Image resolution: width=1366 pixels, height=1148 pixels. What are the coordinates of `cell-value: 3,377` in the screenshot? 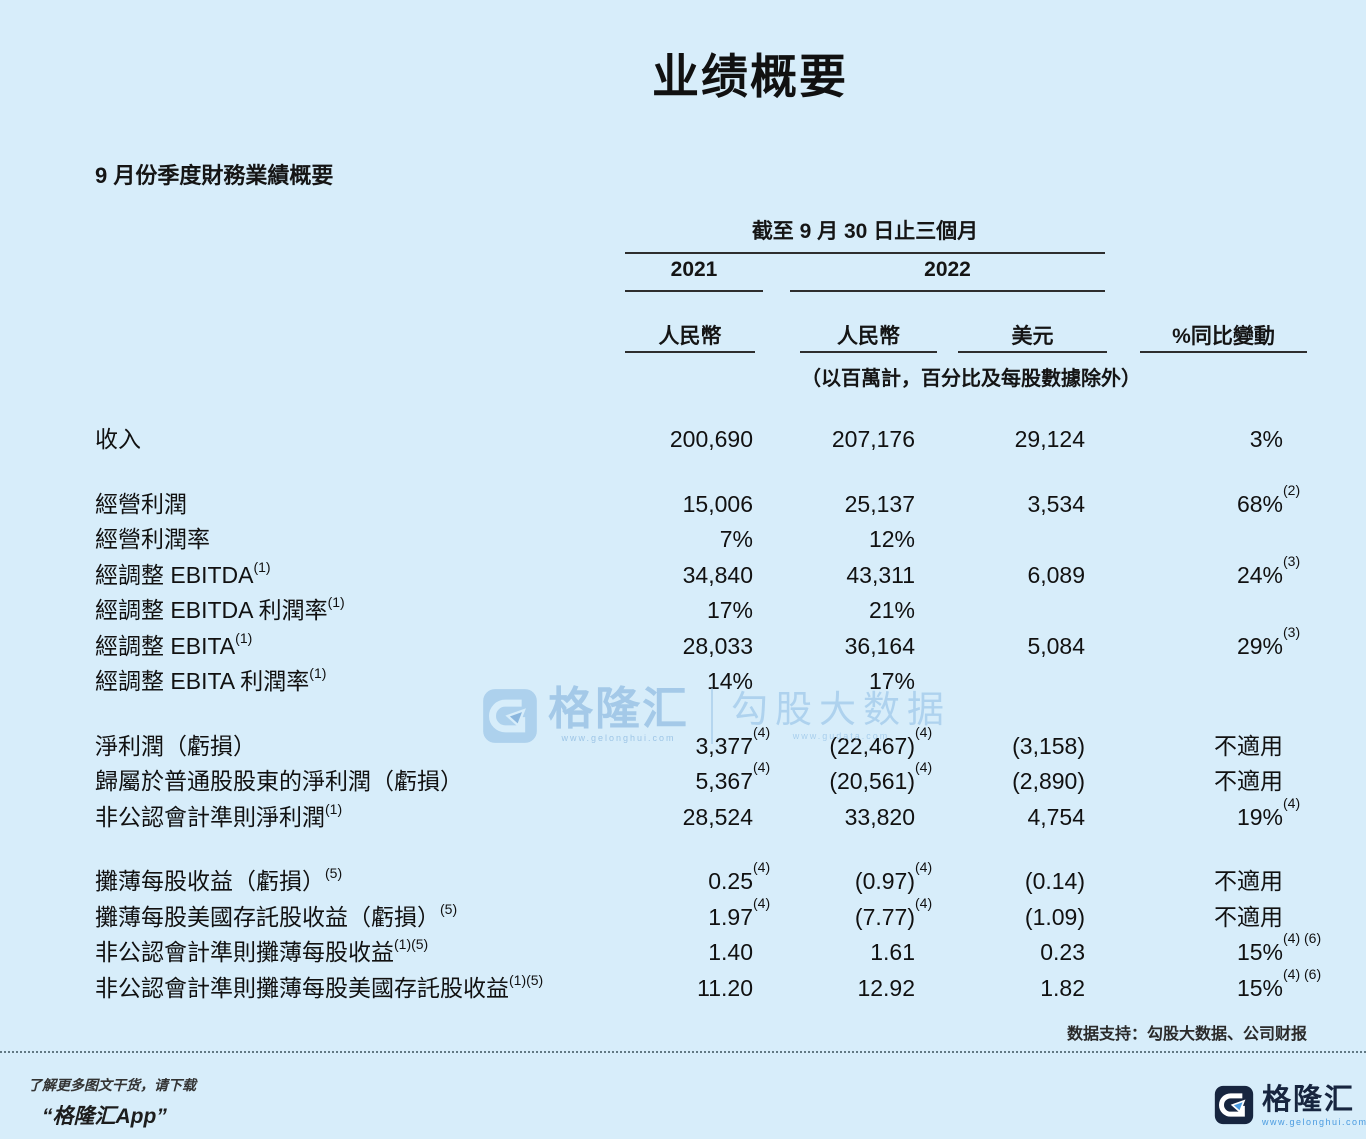 It's located at (724, 745).